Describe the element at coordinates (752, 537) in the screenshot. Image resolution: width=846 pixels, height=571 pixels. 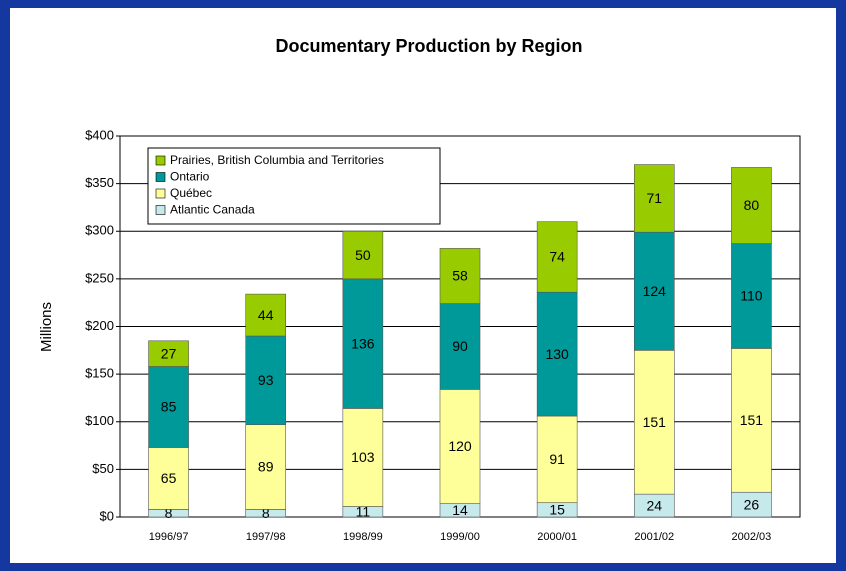
I see `x-tick-label: 2002/03` at that location.